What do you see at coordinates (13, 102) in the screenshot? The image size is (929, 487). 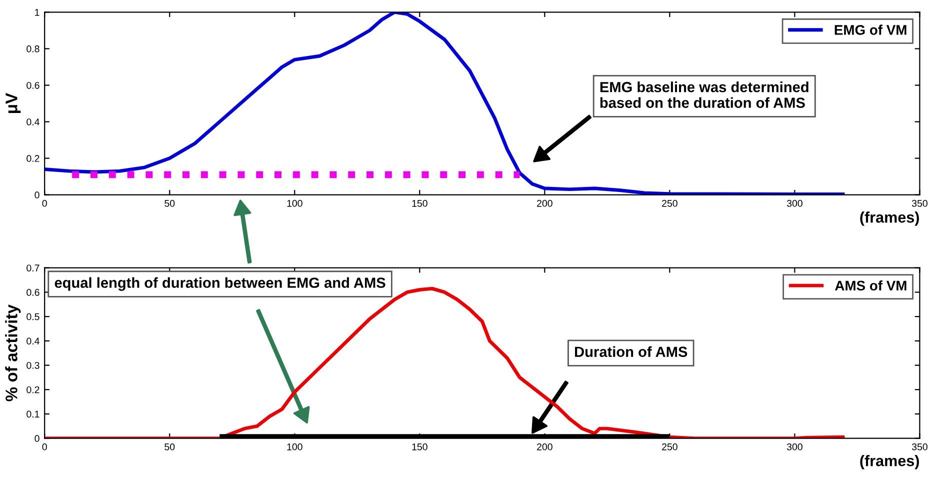 I see `y-axis-title: μV` at bounding box center [13, 102].